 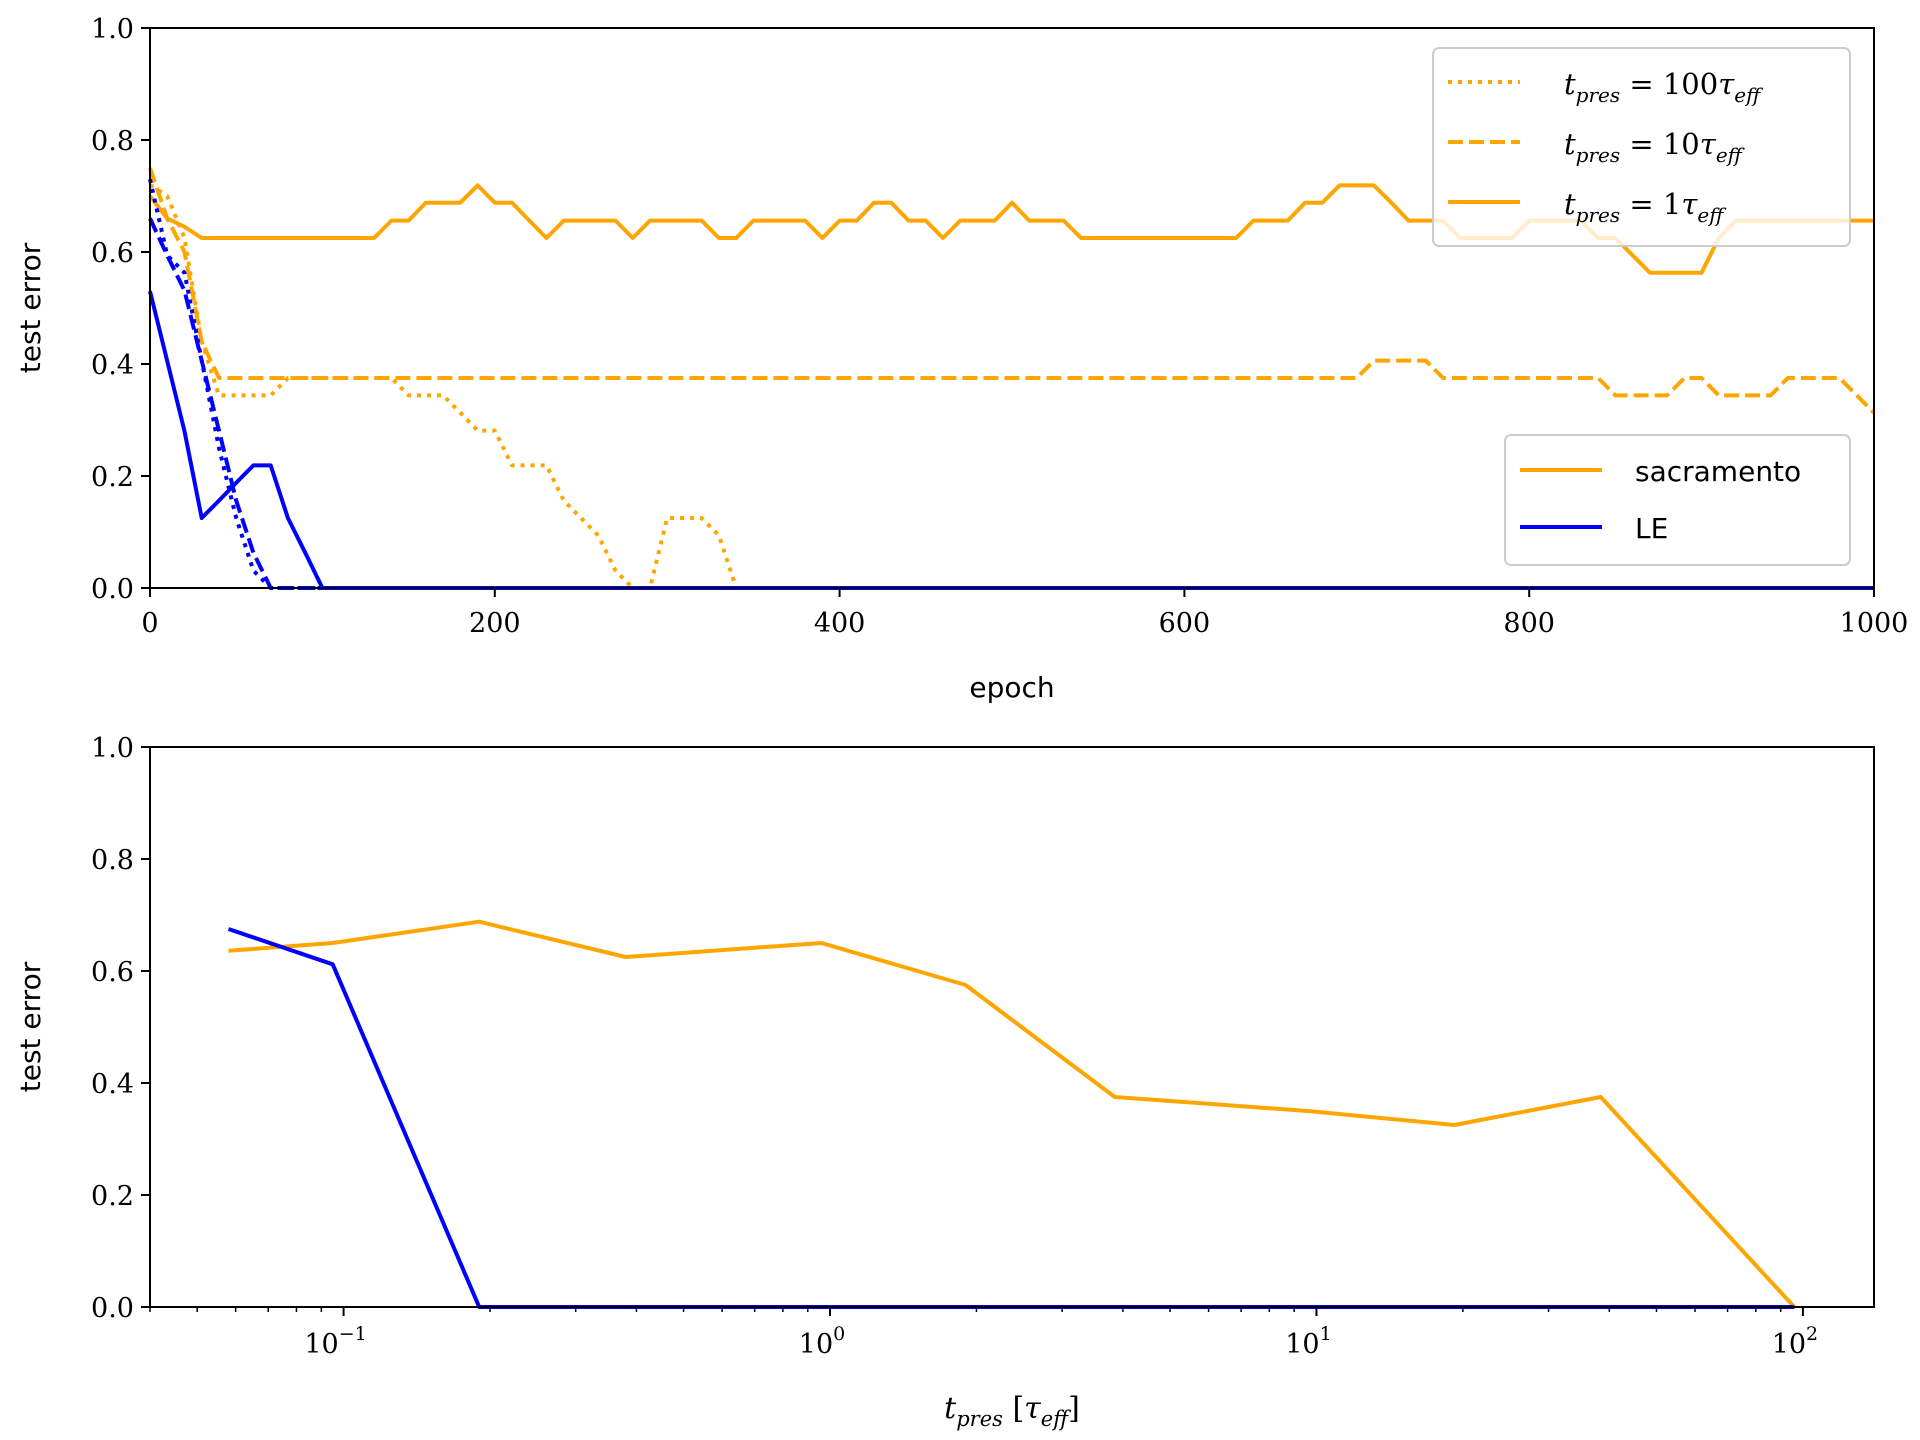 What do you see at coordinates (149, 623) in the screenshot?
I see `x-tick-label: 0` at bounding box center [149, 623].